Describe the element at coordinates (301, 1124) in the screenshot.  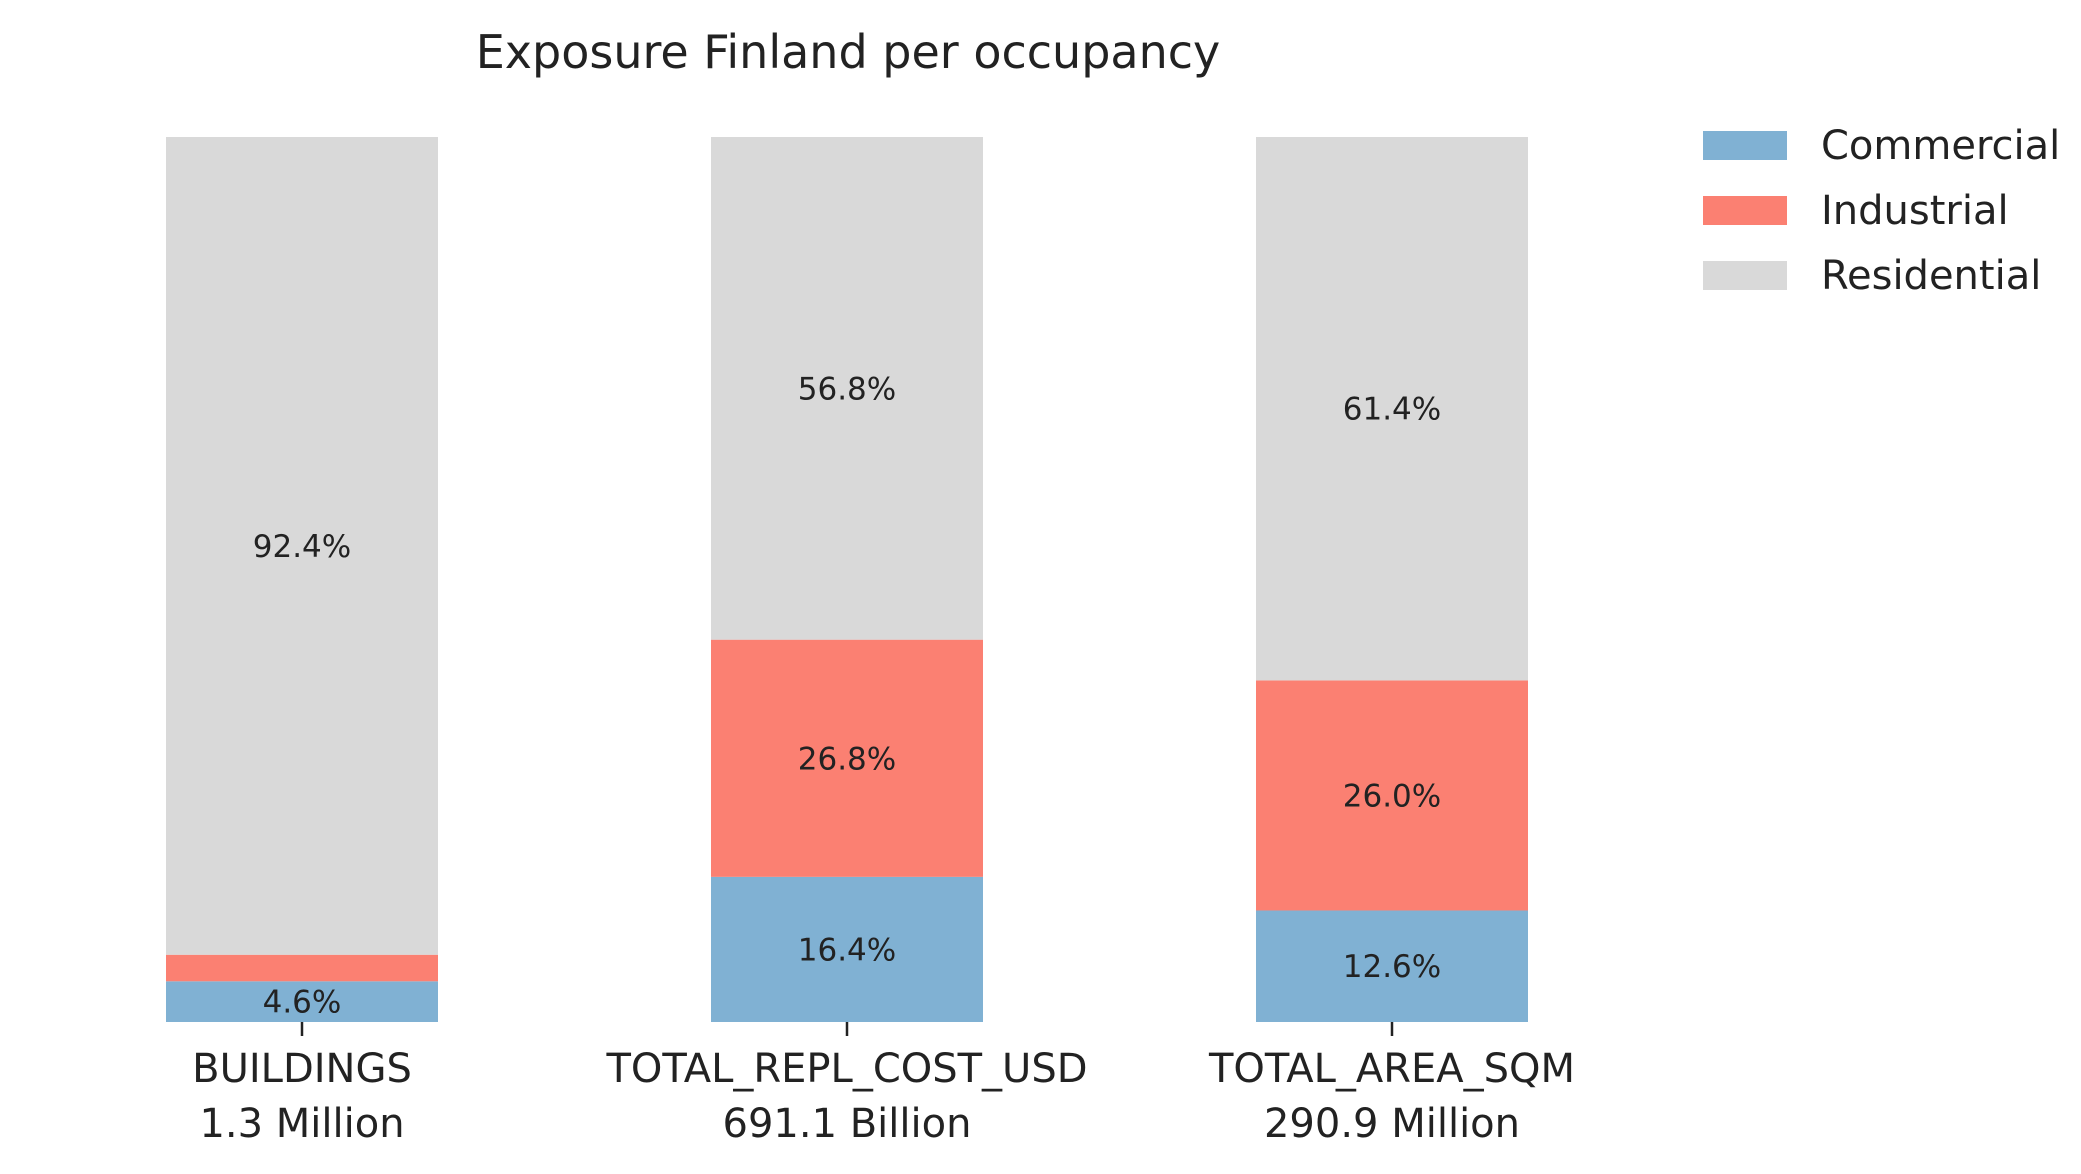
I see `x-tick-label-total: 1.3 Million` at that location.